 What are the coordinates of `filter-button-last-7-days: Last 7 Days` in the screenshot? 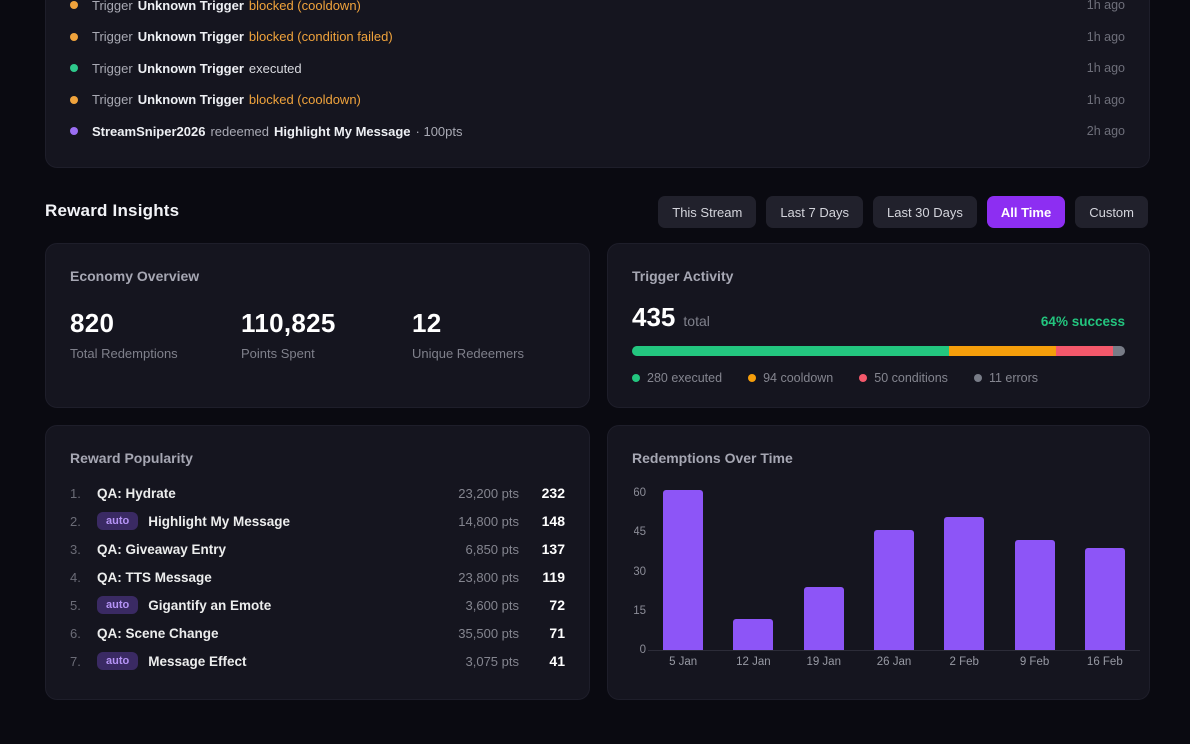 It's located at (814, 212).